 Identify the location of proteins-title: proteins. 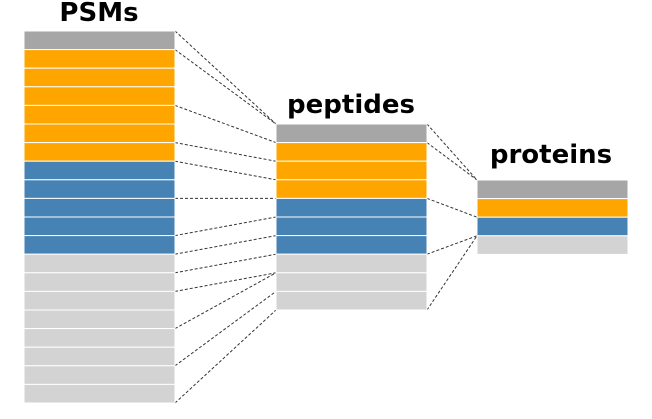
(551, 155).